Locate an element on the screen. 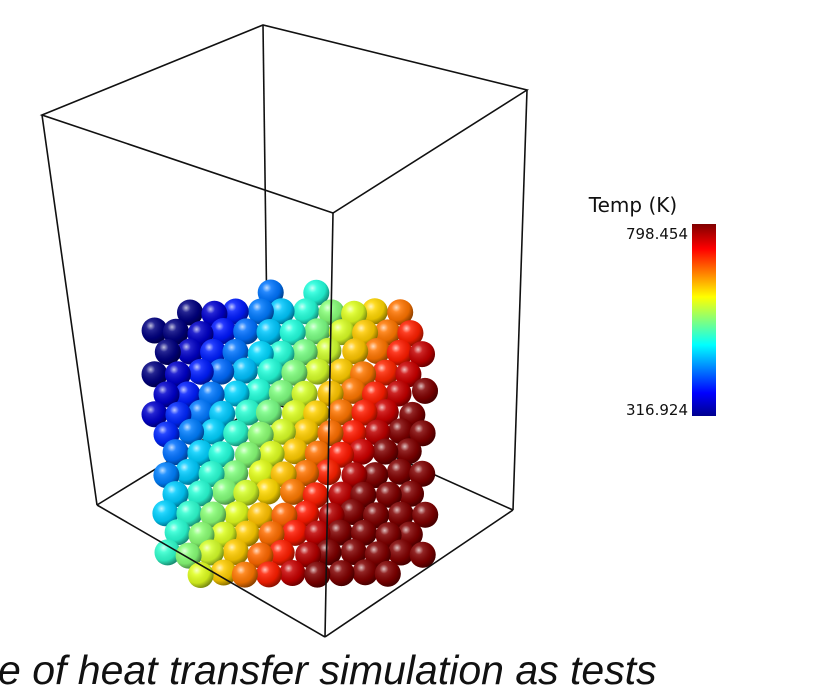 The width and height of the screenshot is (834, 694). colorbar-max: 798.454 is located at coordinates (657, 234).